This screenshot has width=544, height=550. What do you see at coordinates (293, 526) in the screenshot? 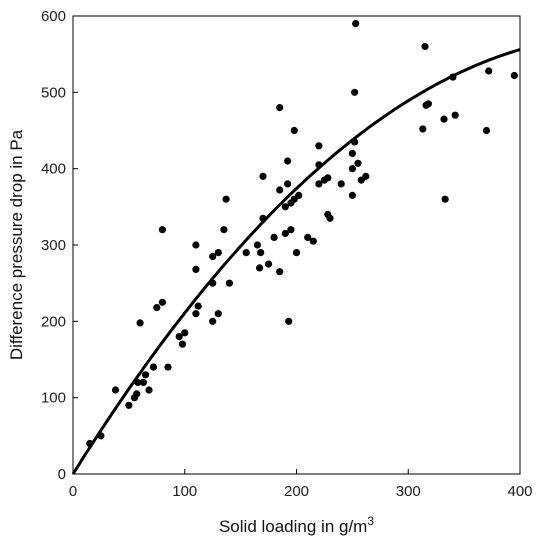
I see `x-axis-title-main: Solid loading in g/m` at bounding box center [293, 526].